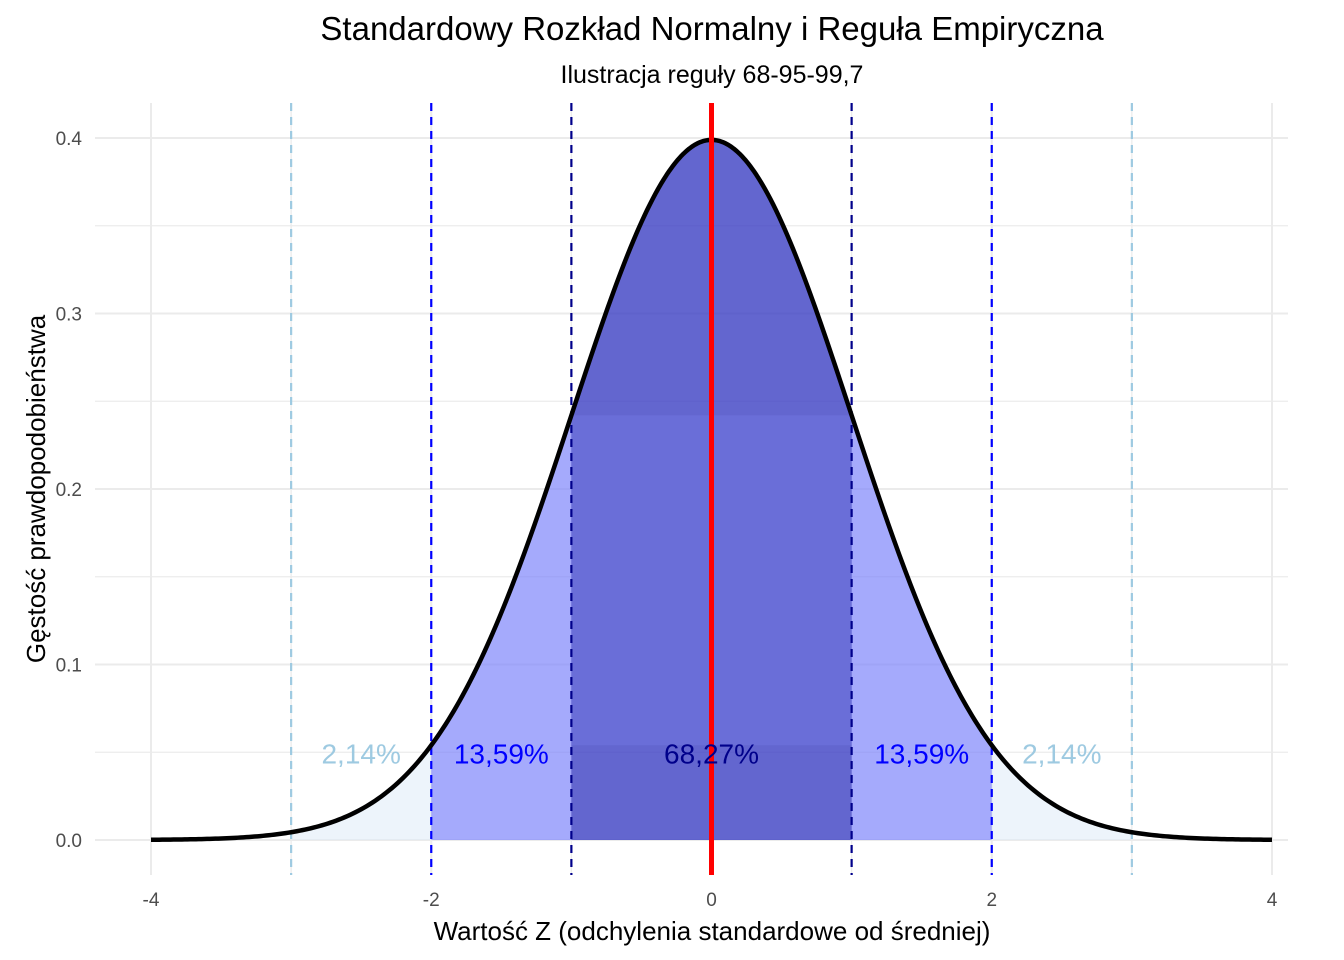  What do you see at coordinates (36, 488) in the screenshot?
I see `y-axis-label: Gęstość prawdopodobieństwa` at bounding box center [36, 488].